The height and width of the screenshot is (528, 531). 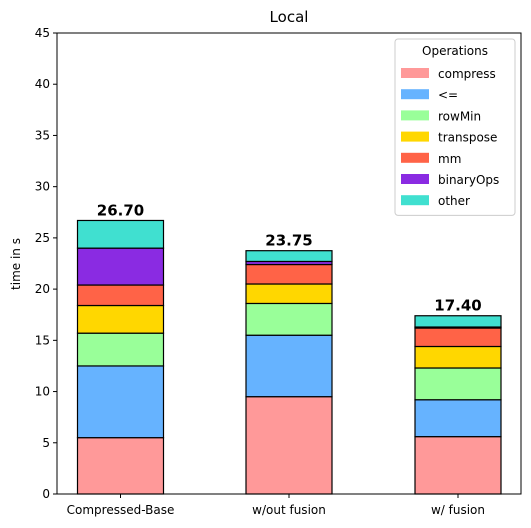 I want to click on y-tick-label: 15, so click(x=42, y=340).